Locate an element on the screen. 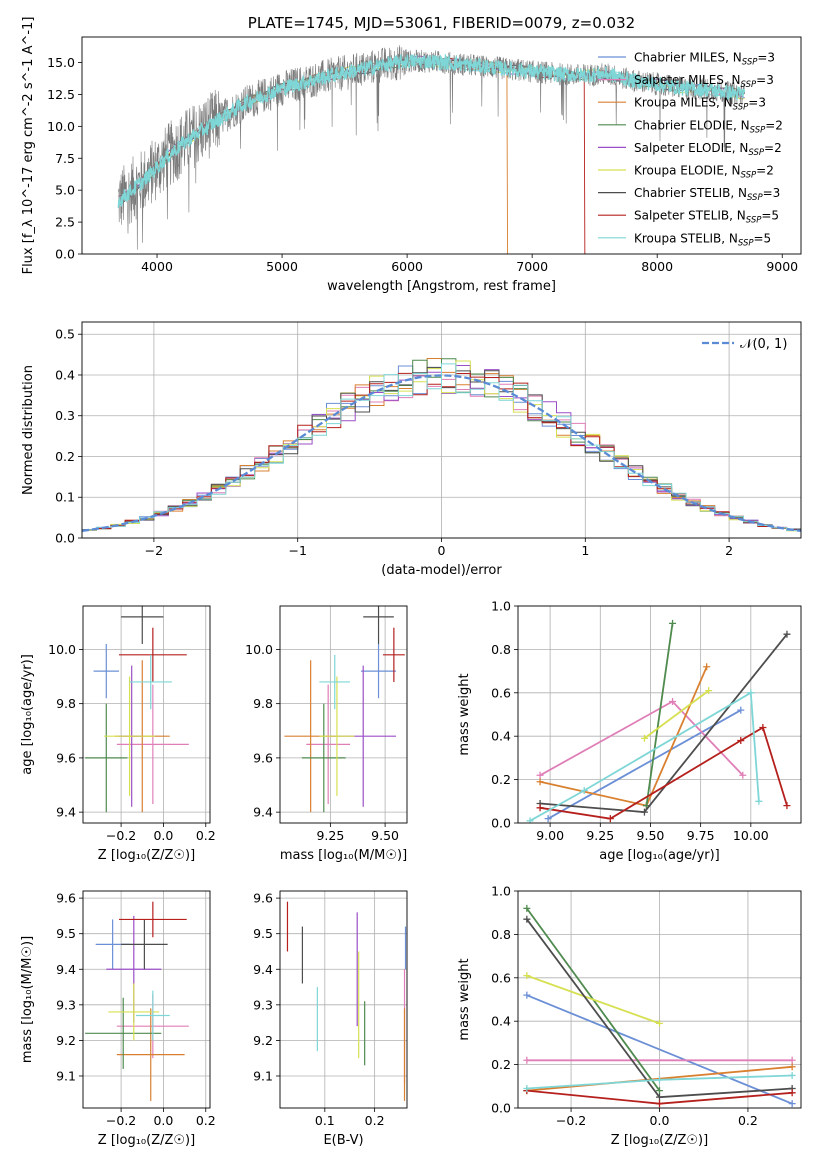 This screenshot has width=819, height=1170. legend-label: Kroupa MILES, NSSP=3 is located at coordinates (700, 104).